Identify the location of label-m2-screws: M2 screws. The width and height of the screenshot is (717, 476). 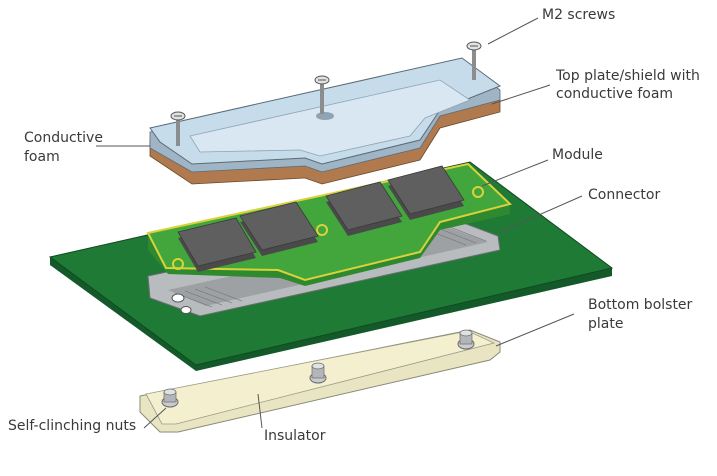
(579, 15).